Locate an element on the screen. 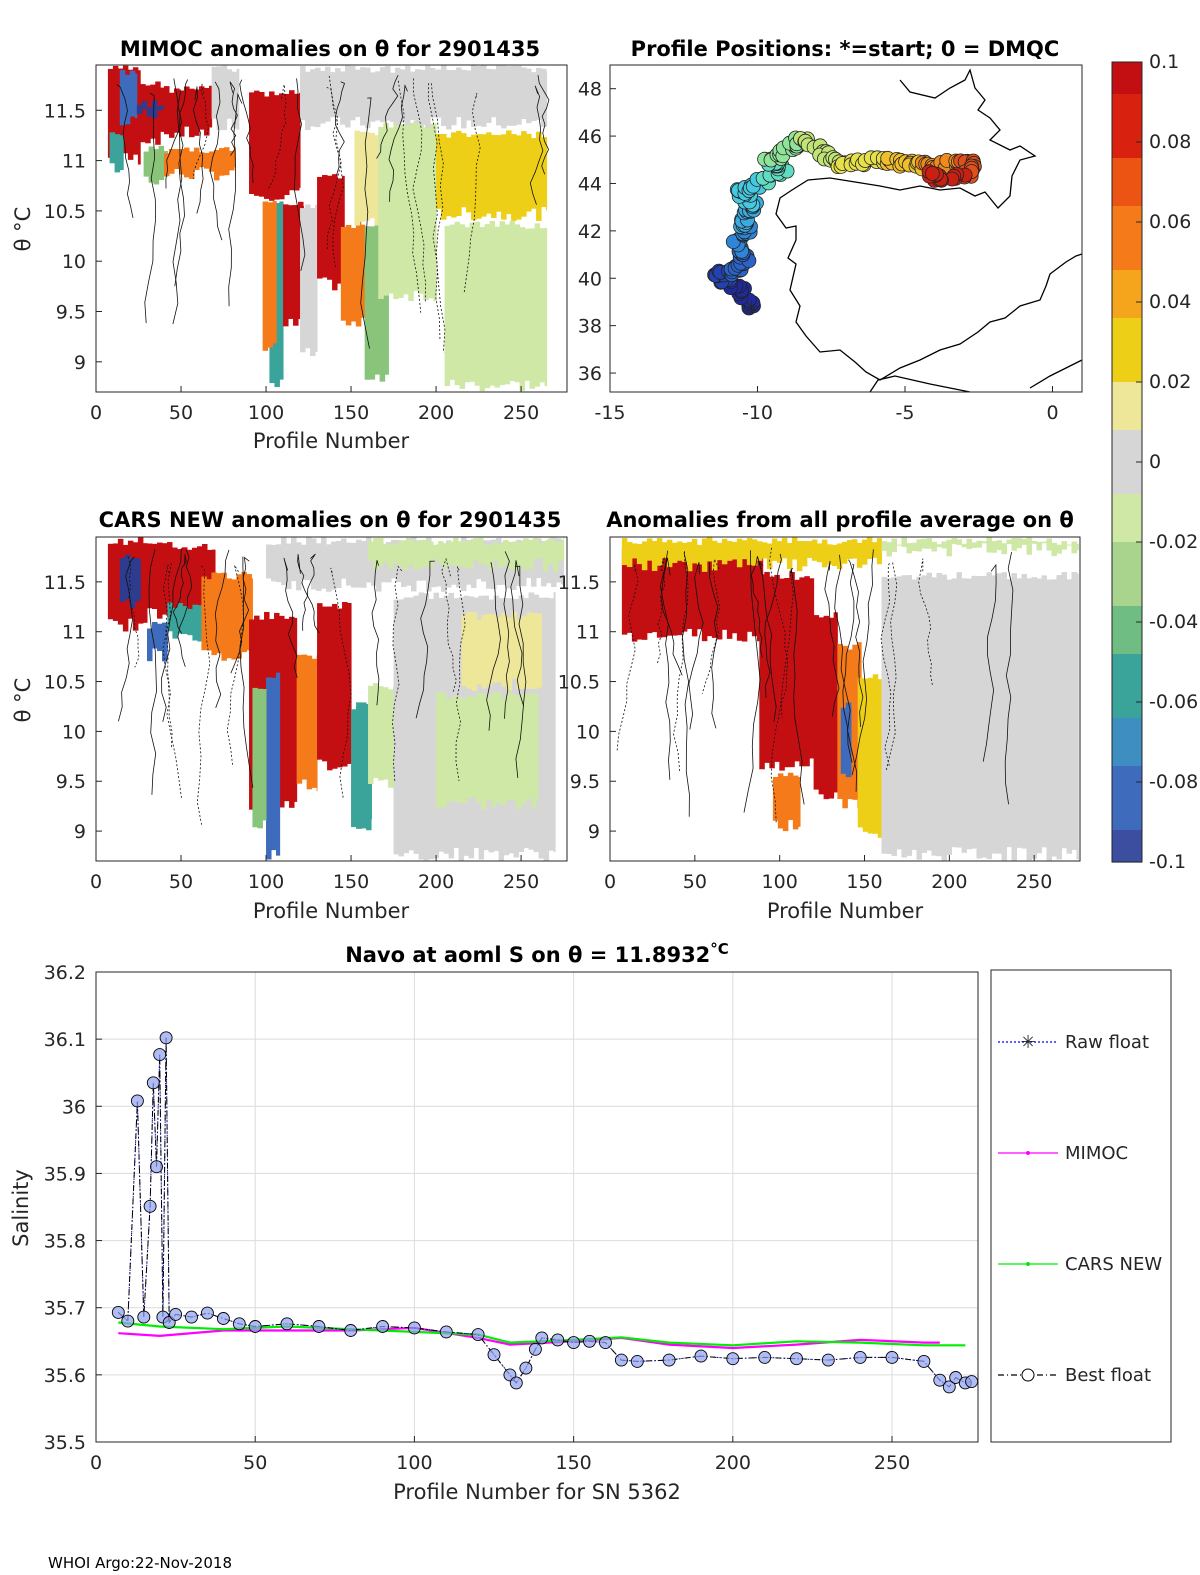 Image resolution: width=1200 pixels, height=1575 pixels. cars-ticks: 0 50 100 150 200 250 9 9.5 10 10.5 11 11.5 is located at coordinates (292, 732).